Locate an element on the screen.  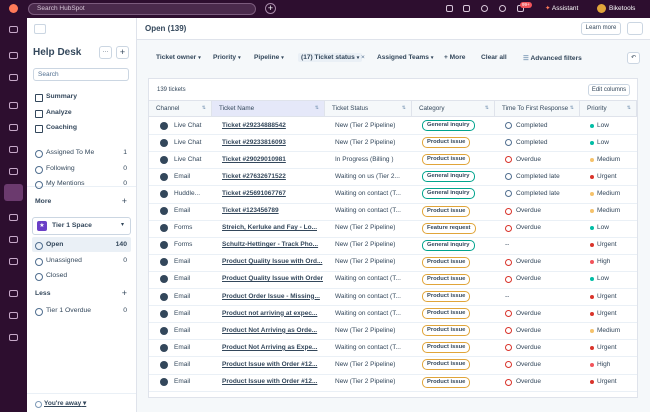
view-settings is located at coordinates (635, 28).